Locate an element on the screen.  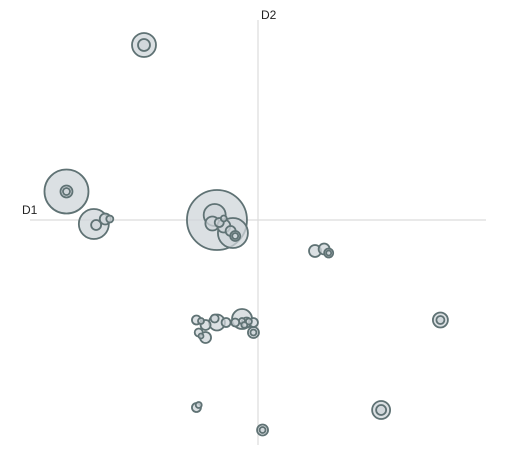
y-axis-label: D2 is located at coordinates (269, 15).